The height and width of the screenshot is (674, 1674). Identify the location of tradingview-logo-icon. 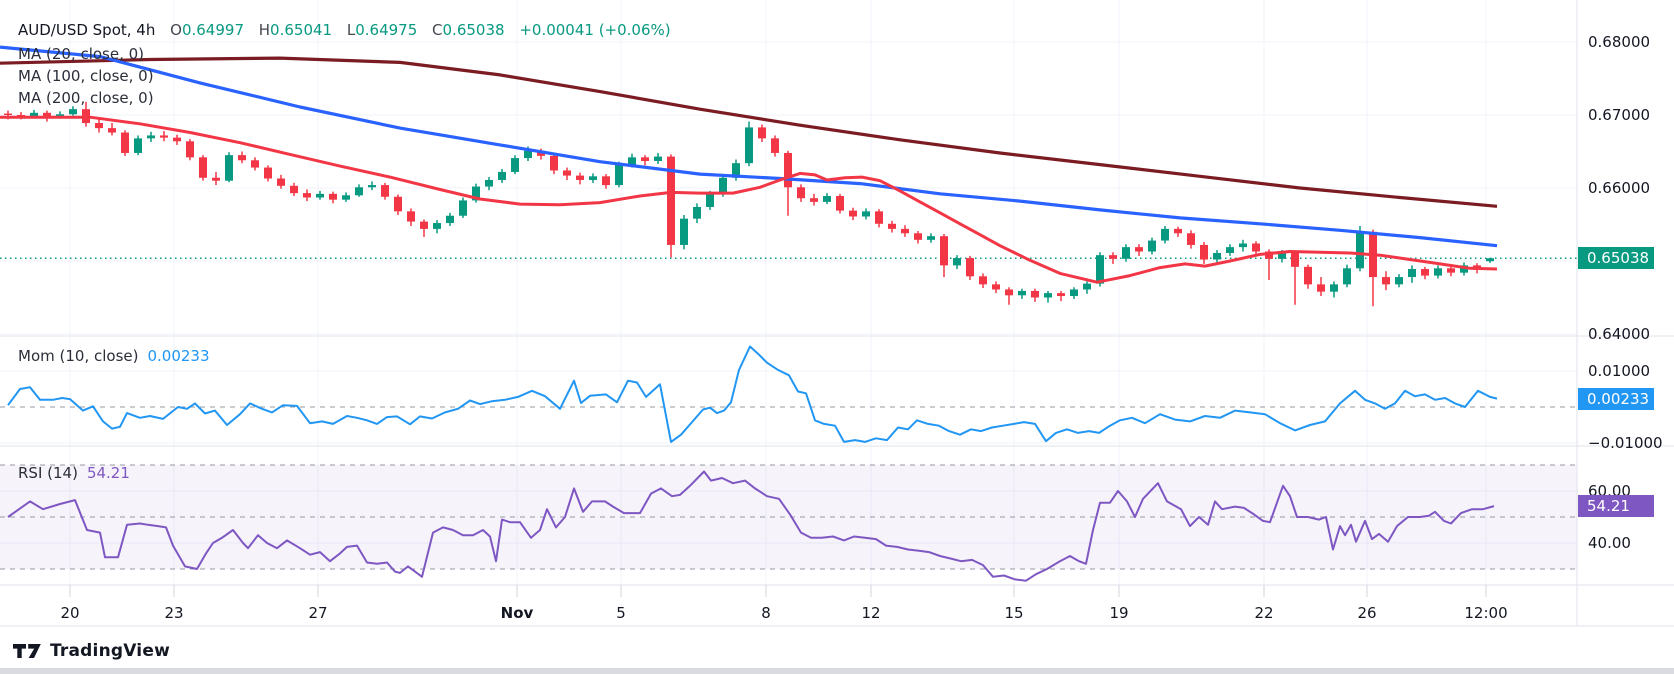
(27, 651).